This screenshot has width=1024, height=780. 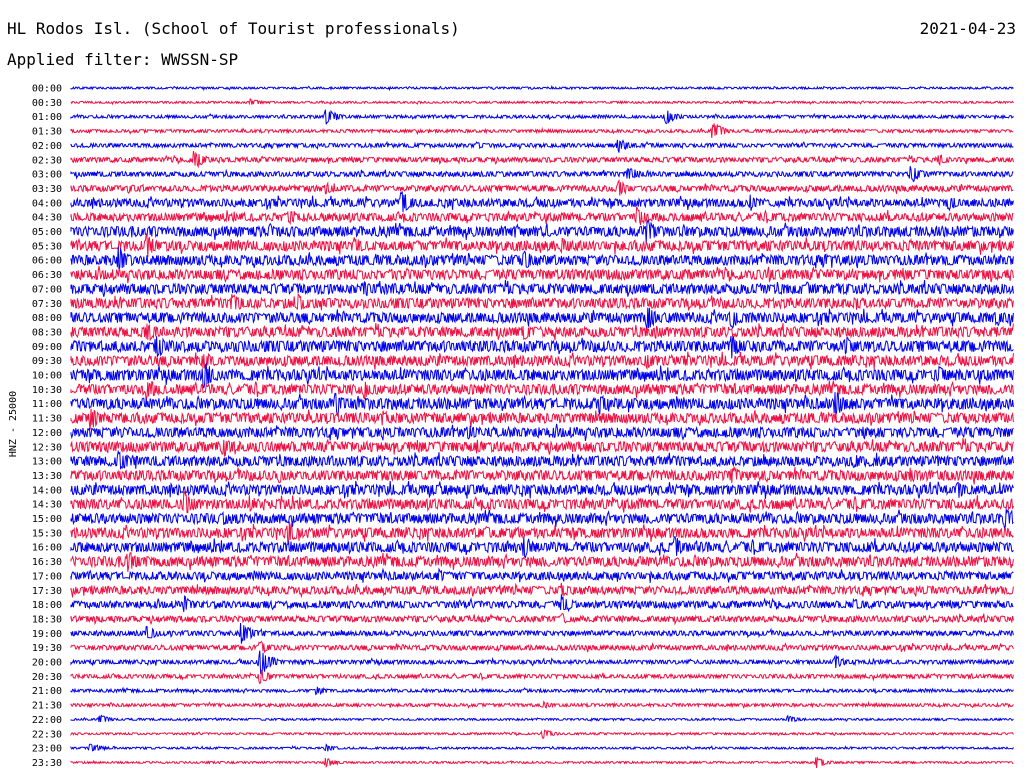 What do you see at coordinates (47, 648) in the screenshot?
I see `time-tick-label: 19:30` at bounding box center [47, 648].